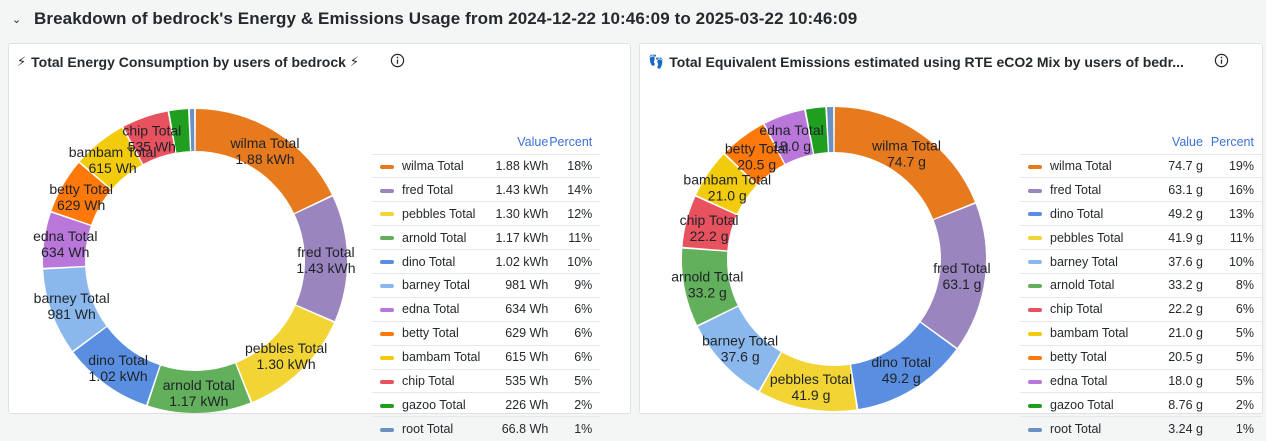  I want to click on chevron-down-icon: ⌄, so click(17, 19).